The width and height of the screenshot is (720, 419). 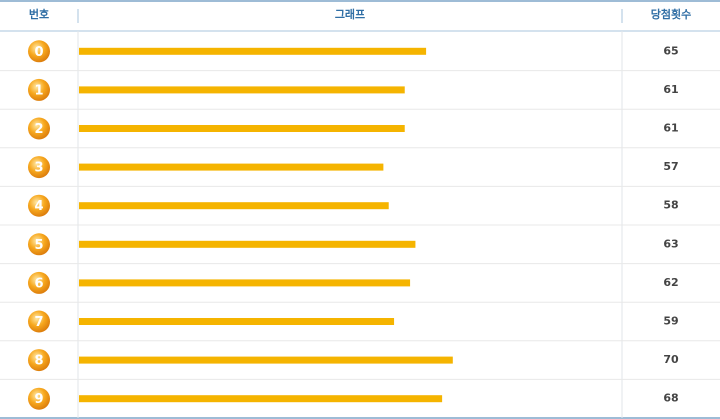 I want to click on ball-number: 7, so click(x=38, y=322).